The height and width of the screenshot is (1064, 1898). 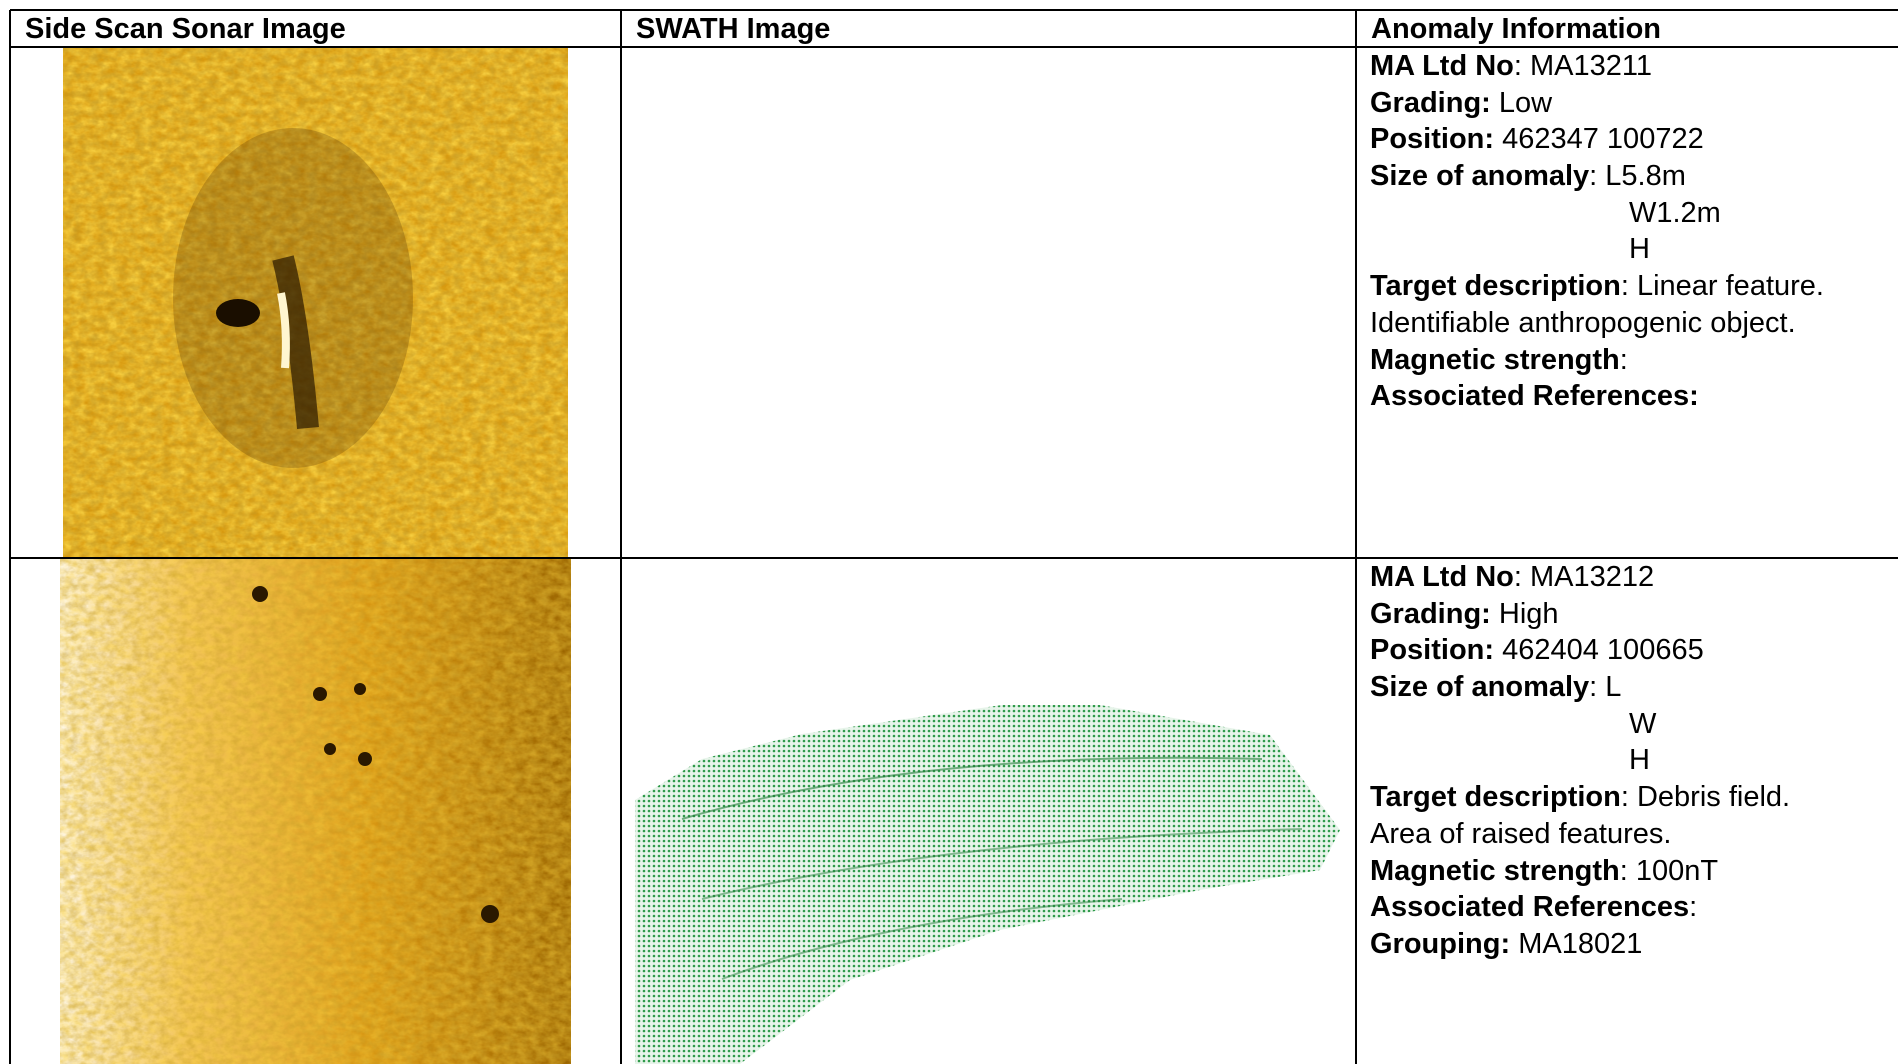 What do you see at coordinates (1584, 577) in the screenshot?
I see `field-value: : MA13212` at bounding box center [1584, 577].